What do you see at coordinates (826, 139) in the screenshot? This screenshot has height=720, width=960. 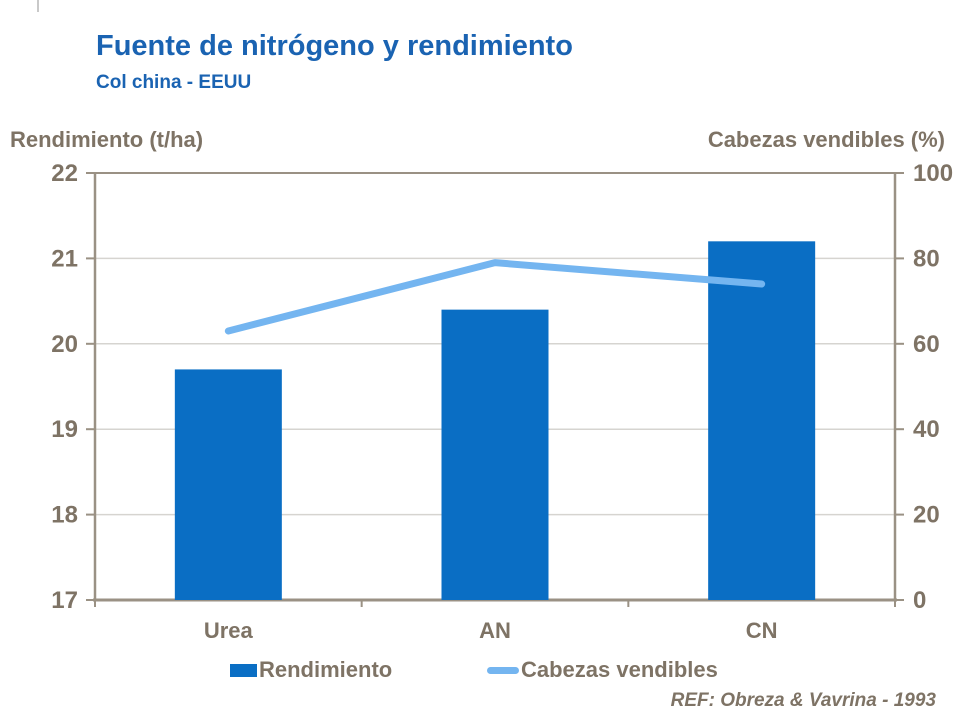 I see `right-axis-title: Cabezas vendibles (%)` at bounding box center [826, 139].